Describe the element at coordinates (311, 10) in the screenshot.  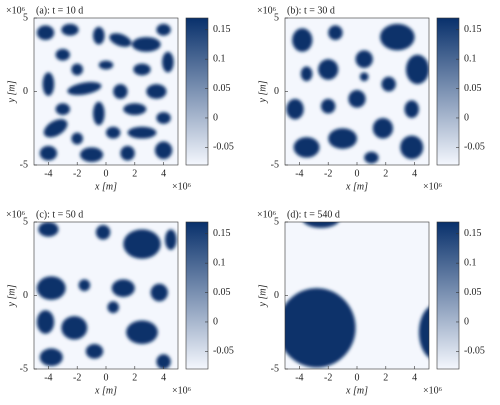
I see `panel-title: (b): t = 30 d` at that location.